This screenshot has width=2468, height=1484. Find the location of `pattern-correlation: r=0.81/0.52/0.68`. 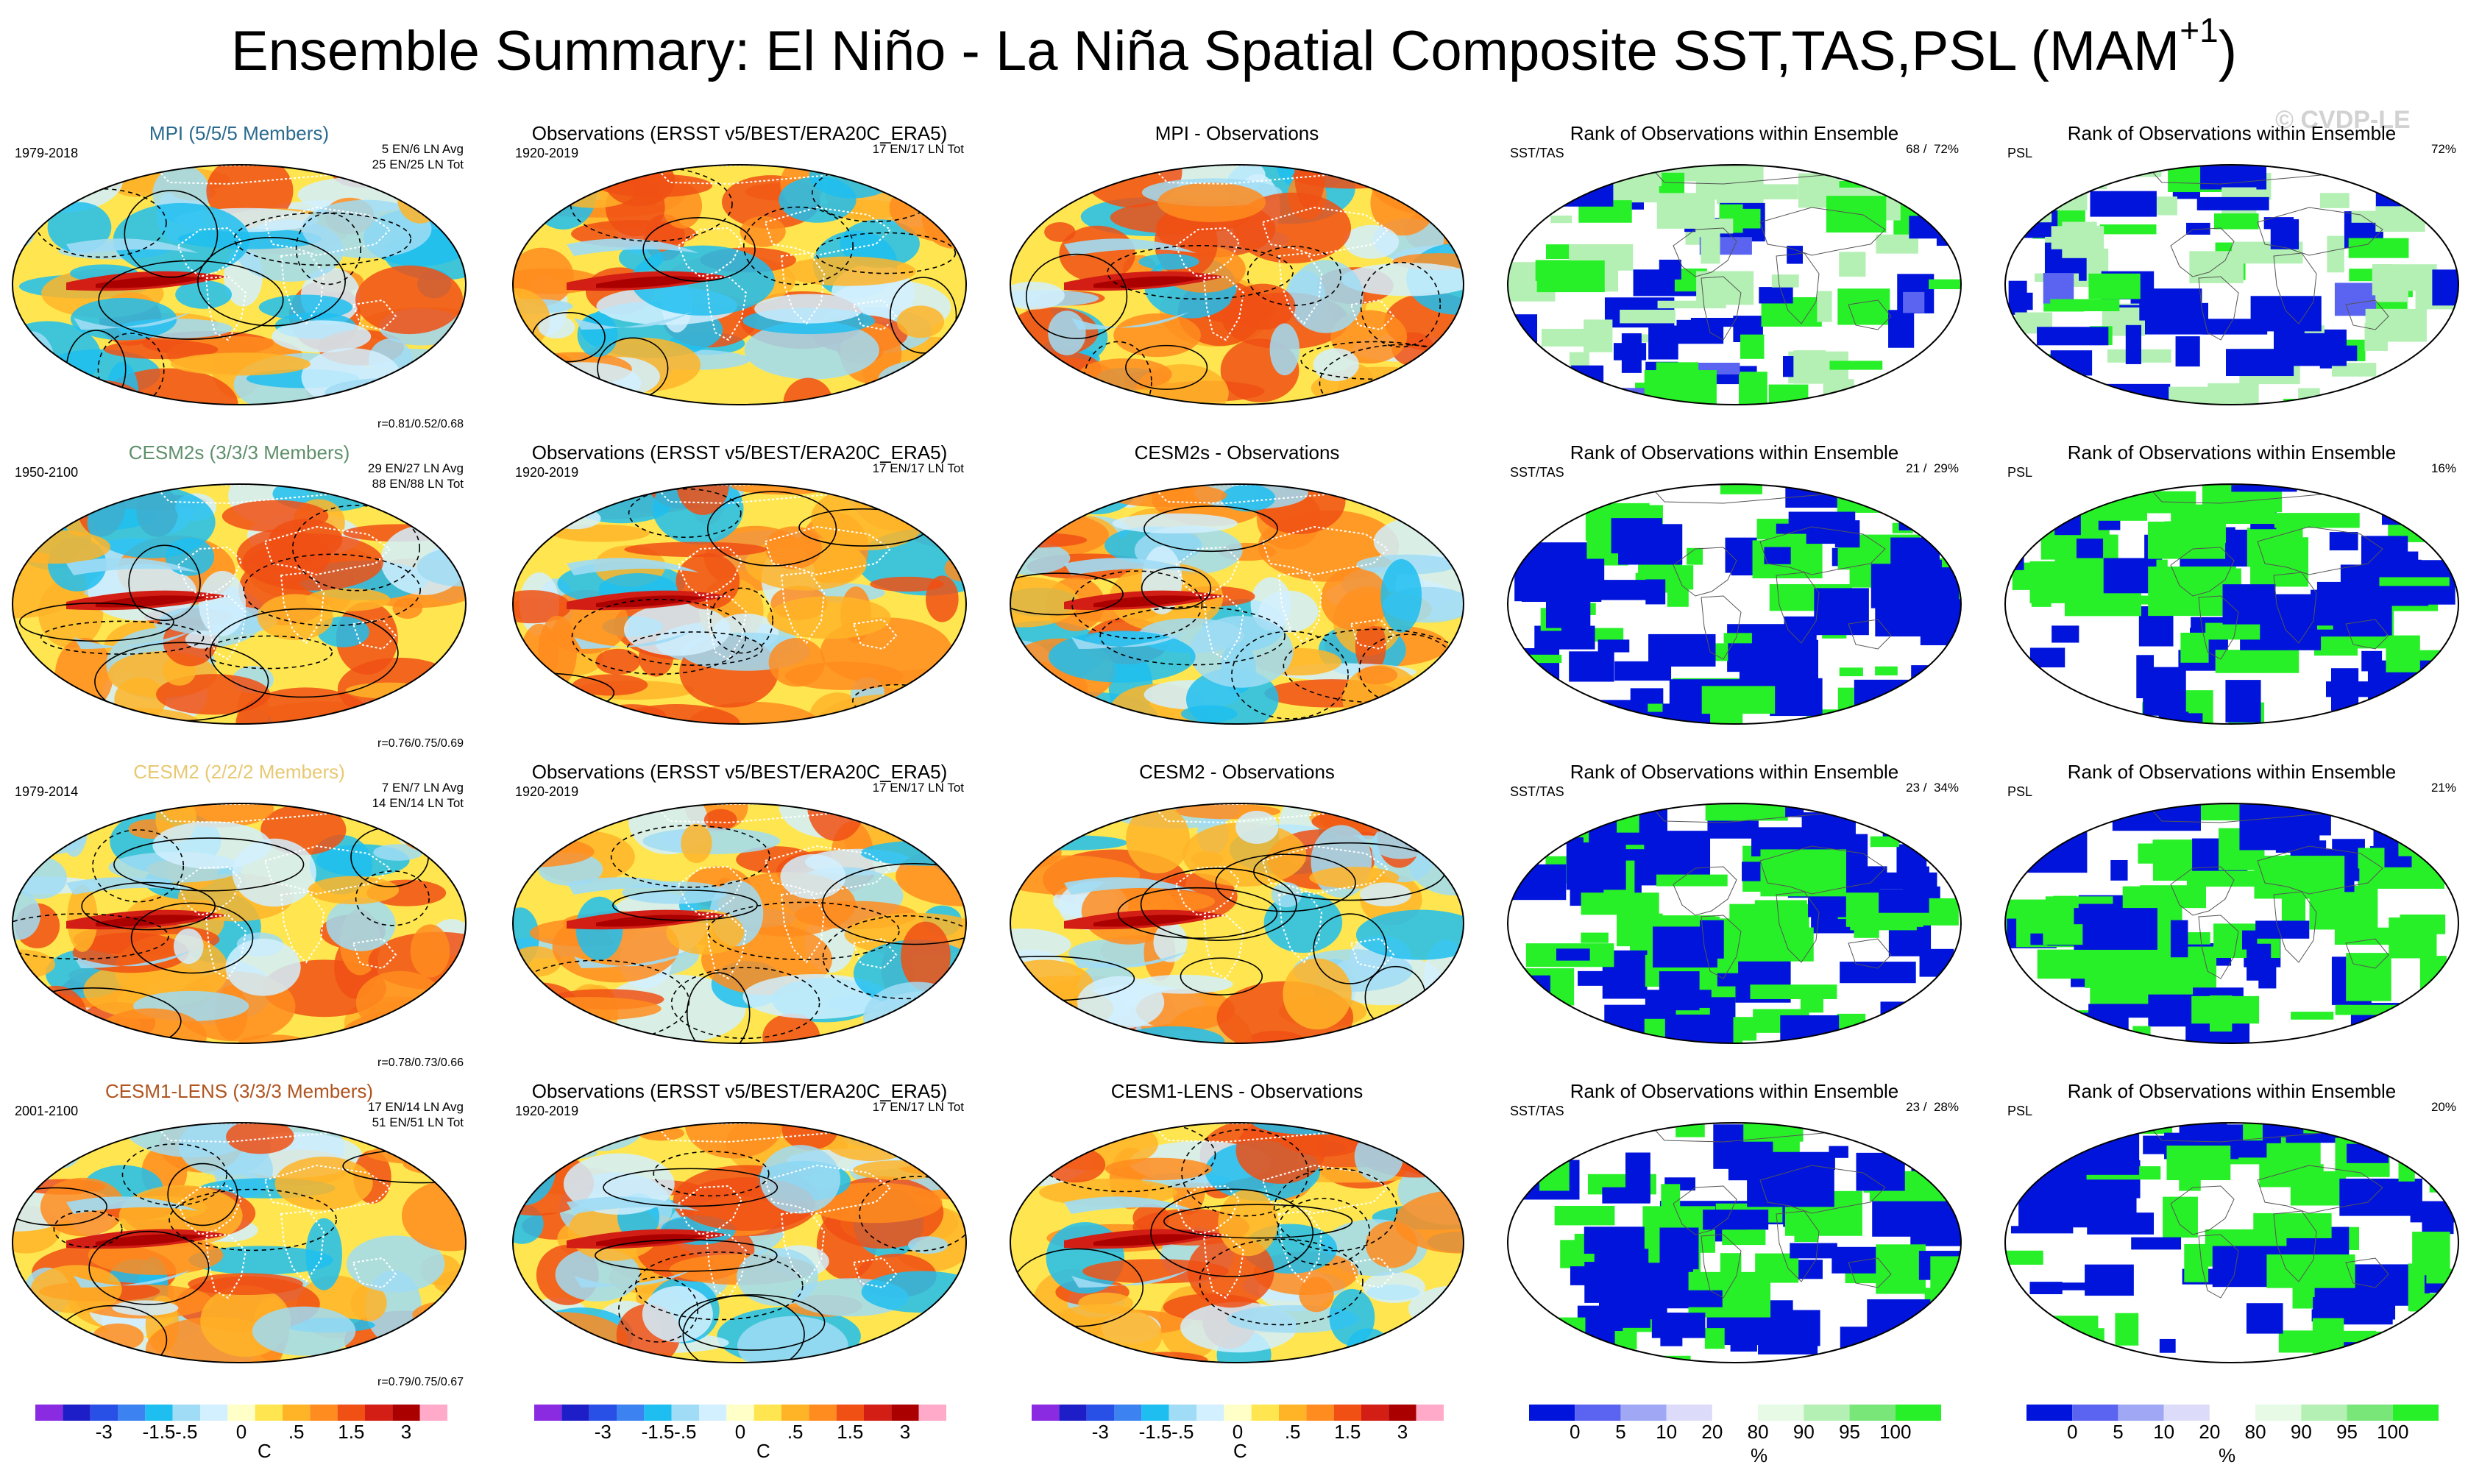

pattern-correlation: r=0.81/0.52/0.68 is located at coordinates (420, 424).